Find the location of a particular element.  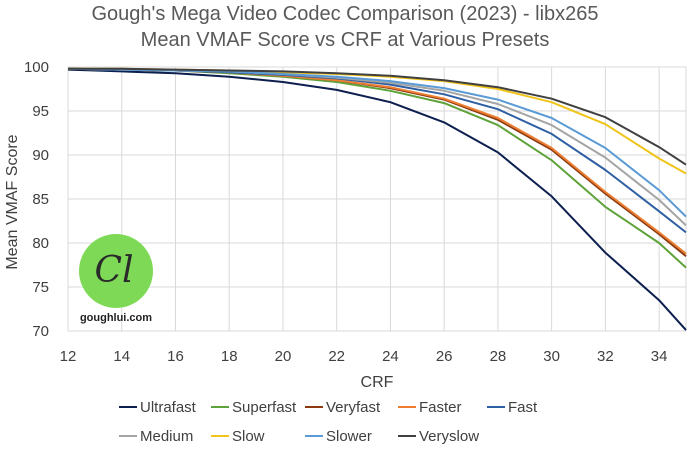

watermark-circle is located at coordinates (116, 271).